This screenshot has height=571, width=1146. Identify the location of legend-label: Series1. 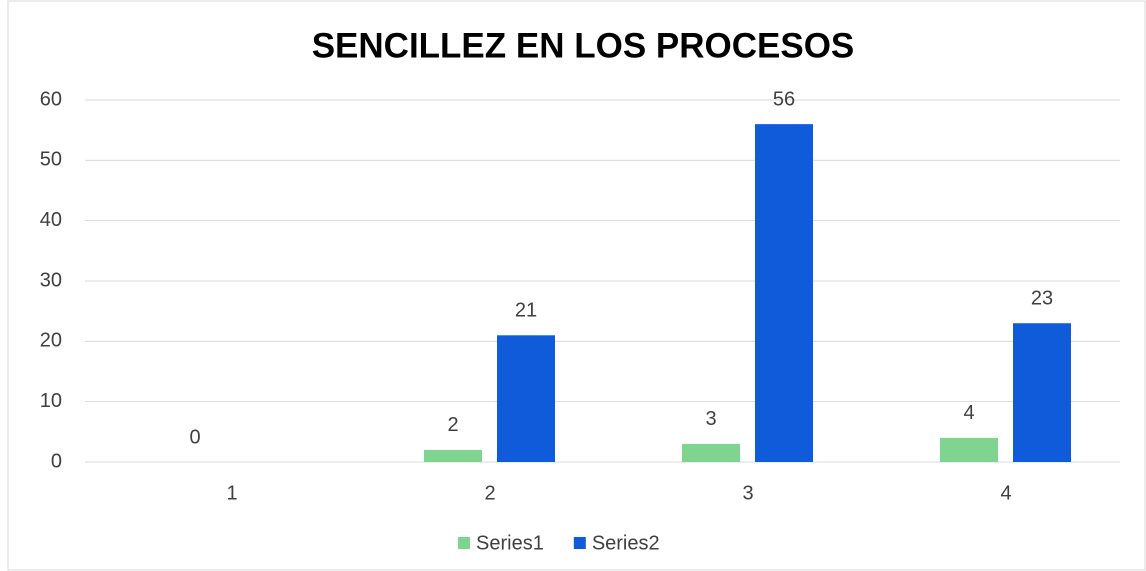
(510, 543).